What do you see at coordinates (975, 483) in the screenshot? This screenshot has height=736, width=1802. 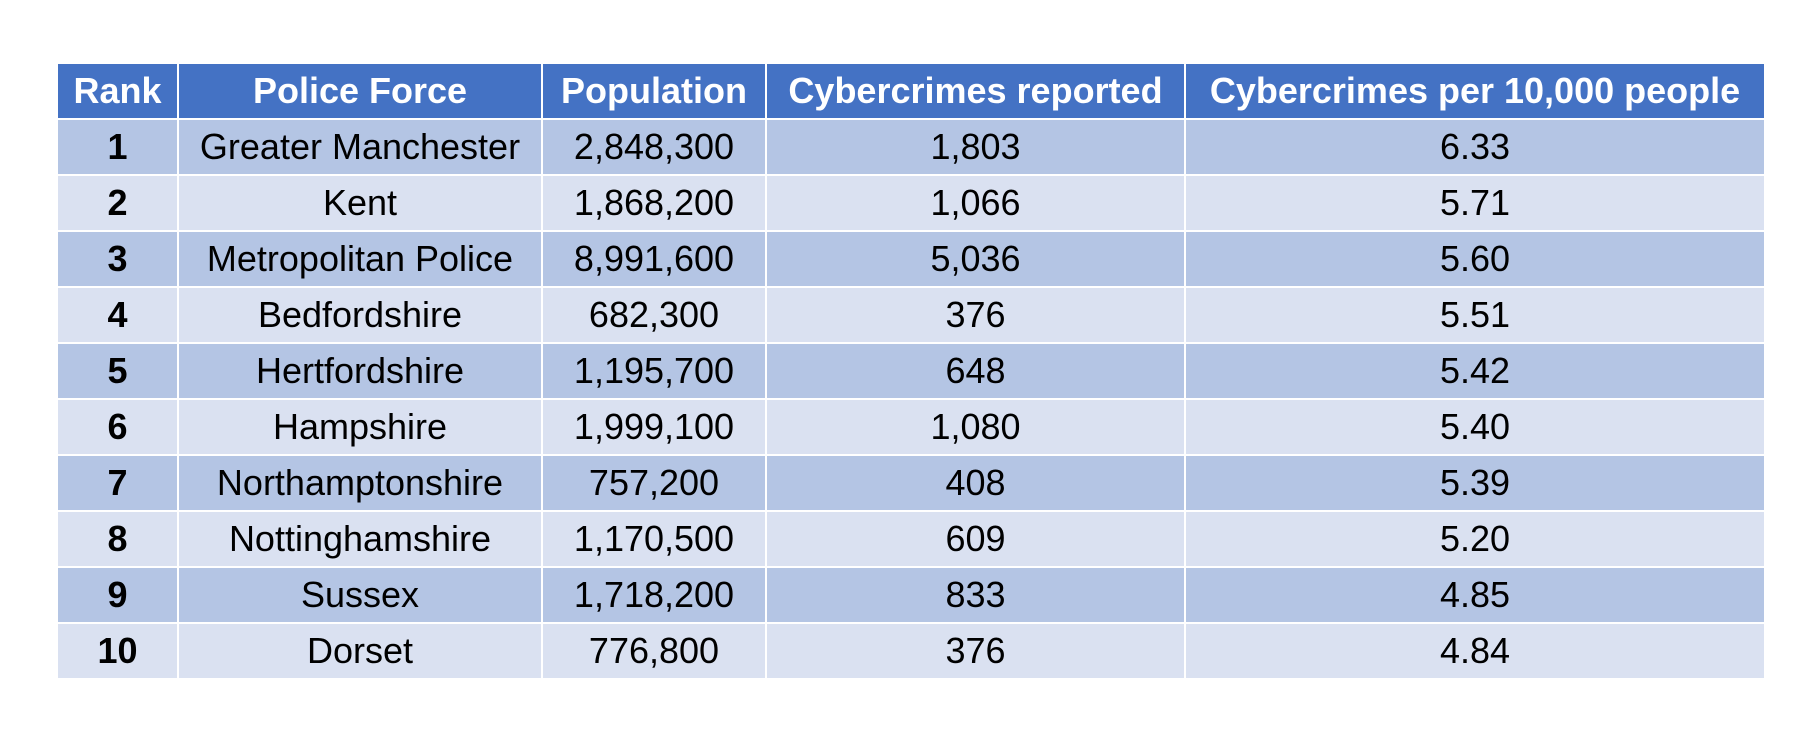 I see `cell-cybercrimes-reported: 408` at bounding box center [975, 483].